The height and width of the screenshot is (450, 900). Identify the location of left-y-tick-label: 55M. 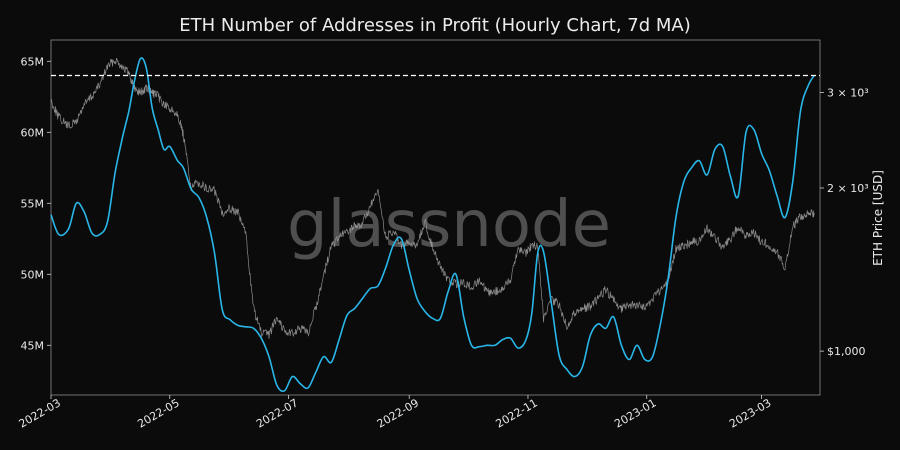
(33, 203).